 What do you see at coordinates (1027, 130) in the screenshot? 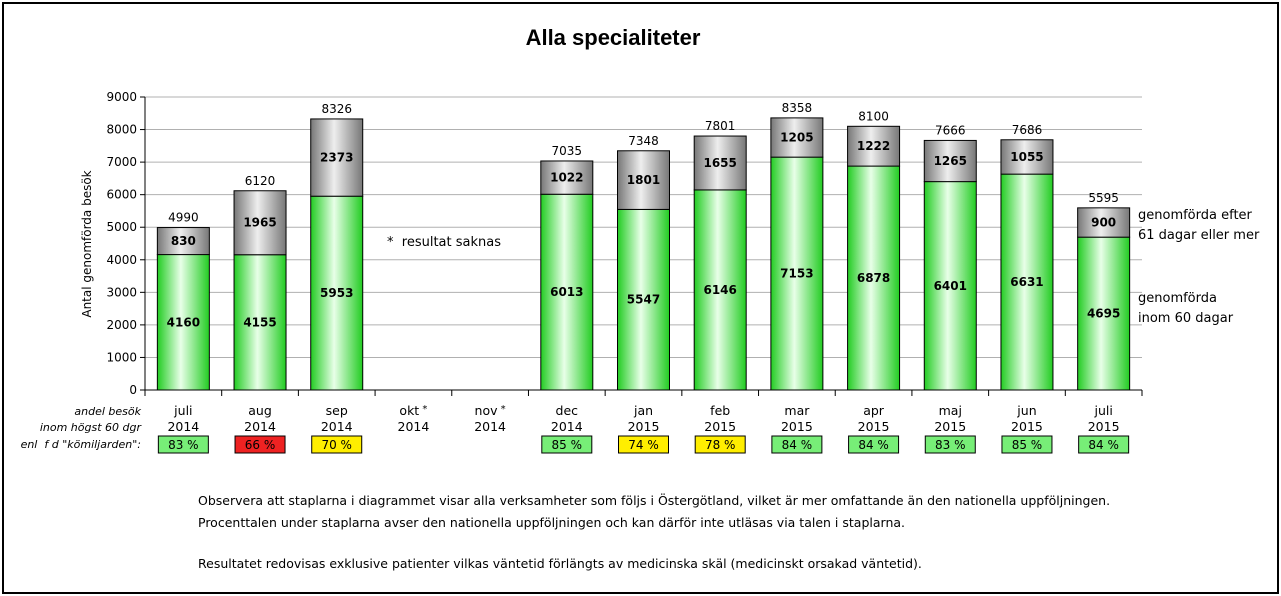
I see `data-label-total: 7686` at bounding box center [1027, 130].